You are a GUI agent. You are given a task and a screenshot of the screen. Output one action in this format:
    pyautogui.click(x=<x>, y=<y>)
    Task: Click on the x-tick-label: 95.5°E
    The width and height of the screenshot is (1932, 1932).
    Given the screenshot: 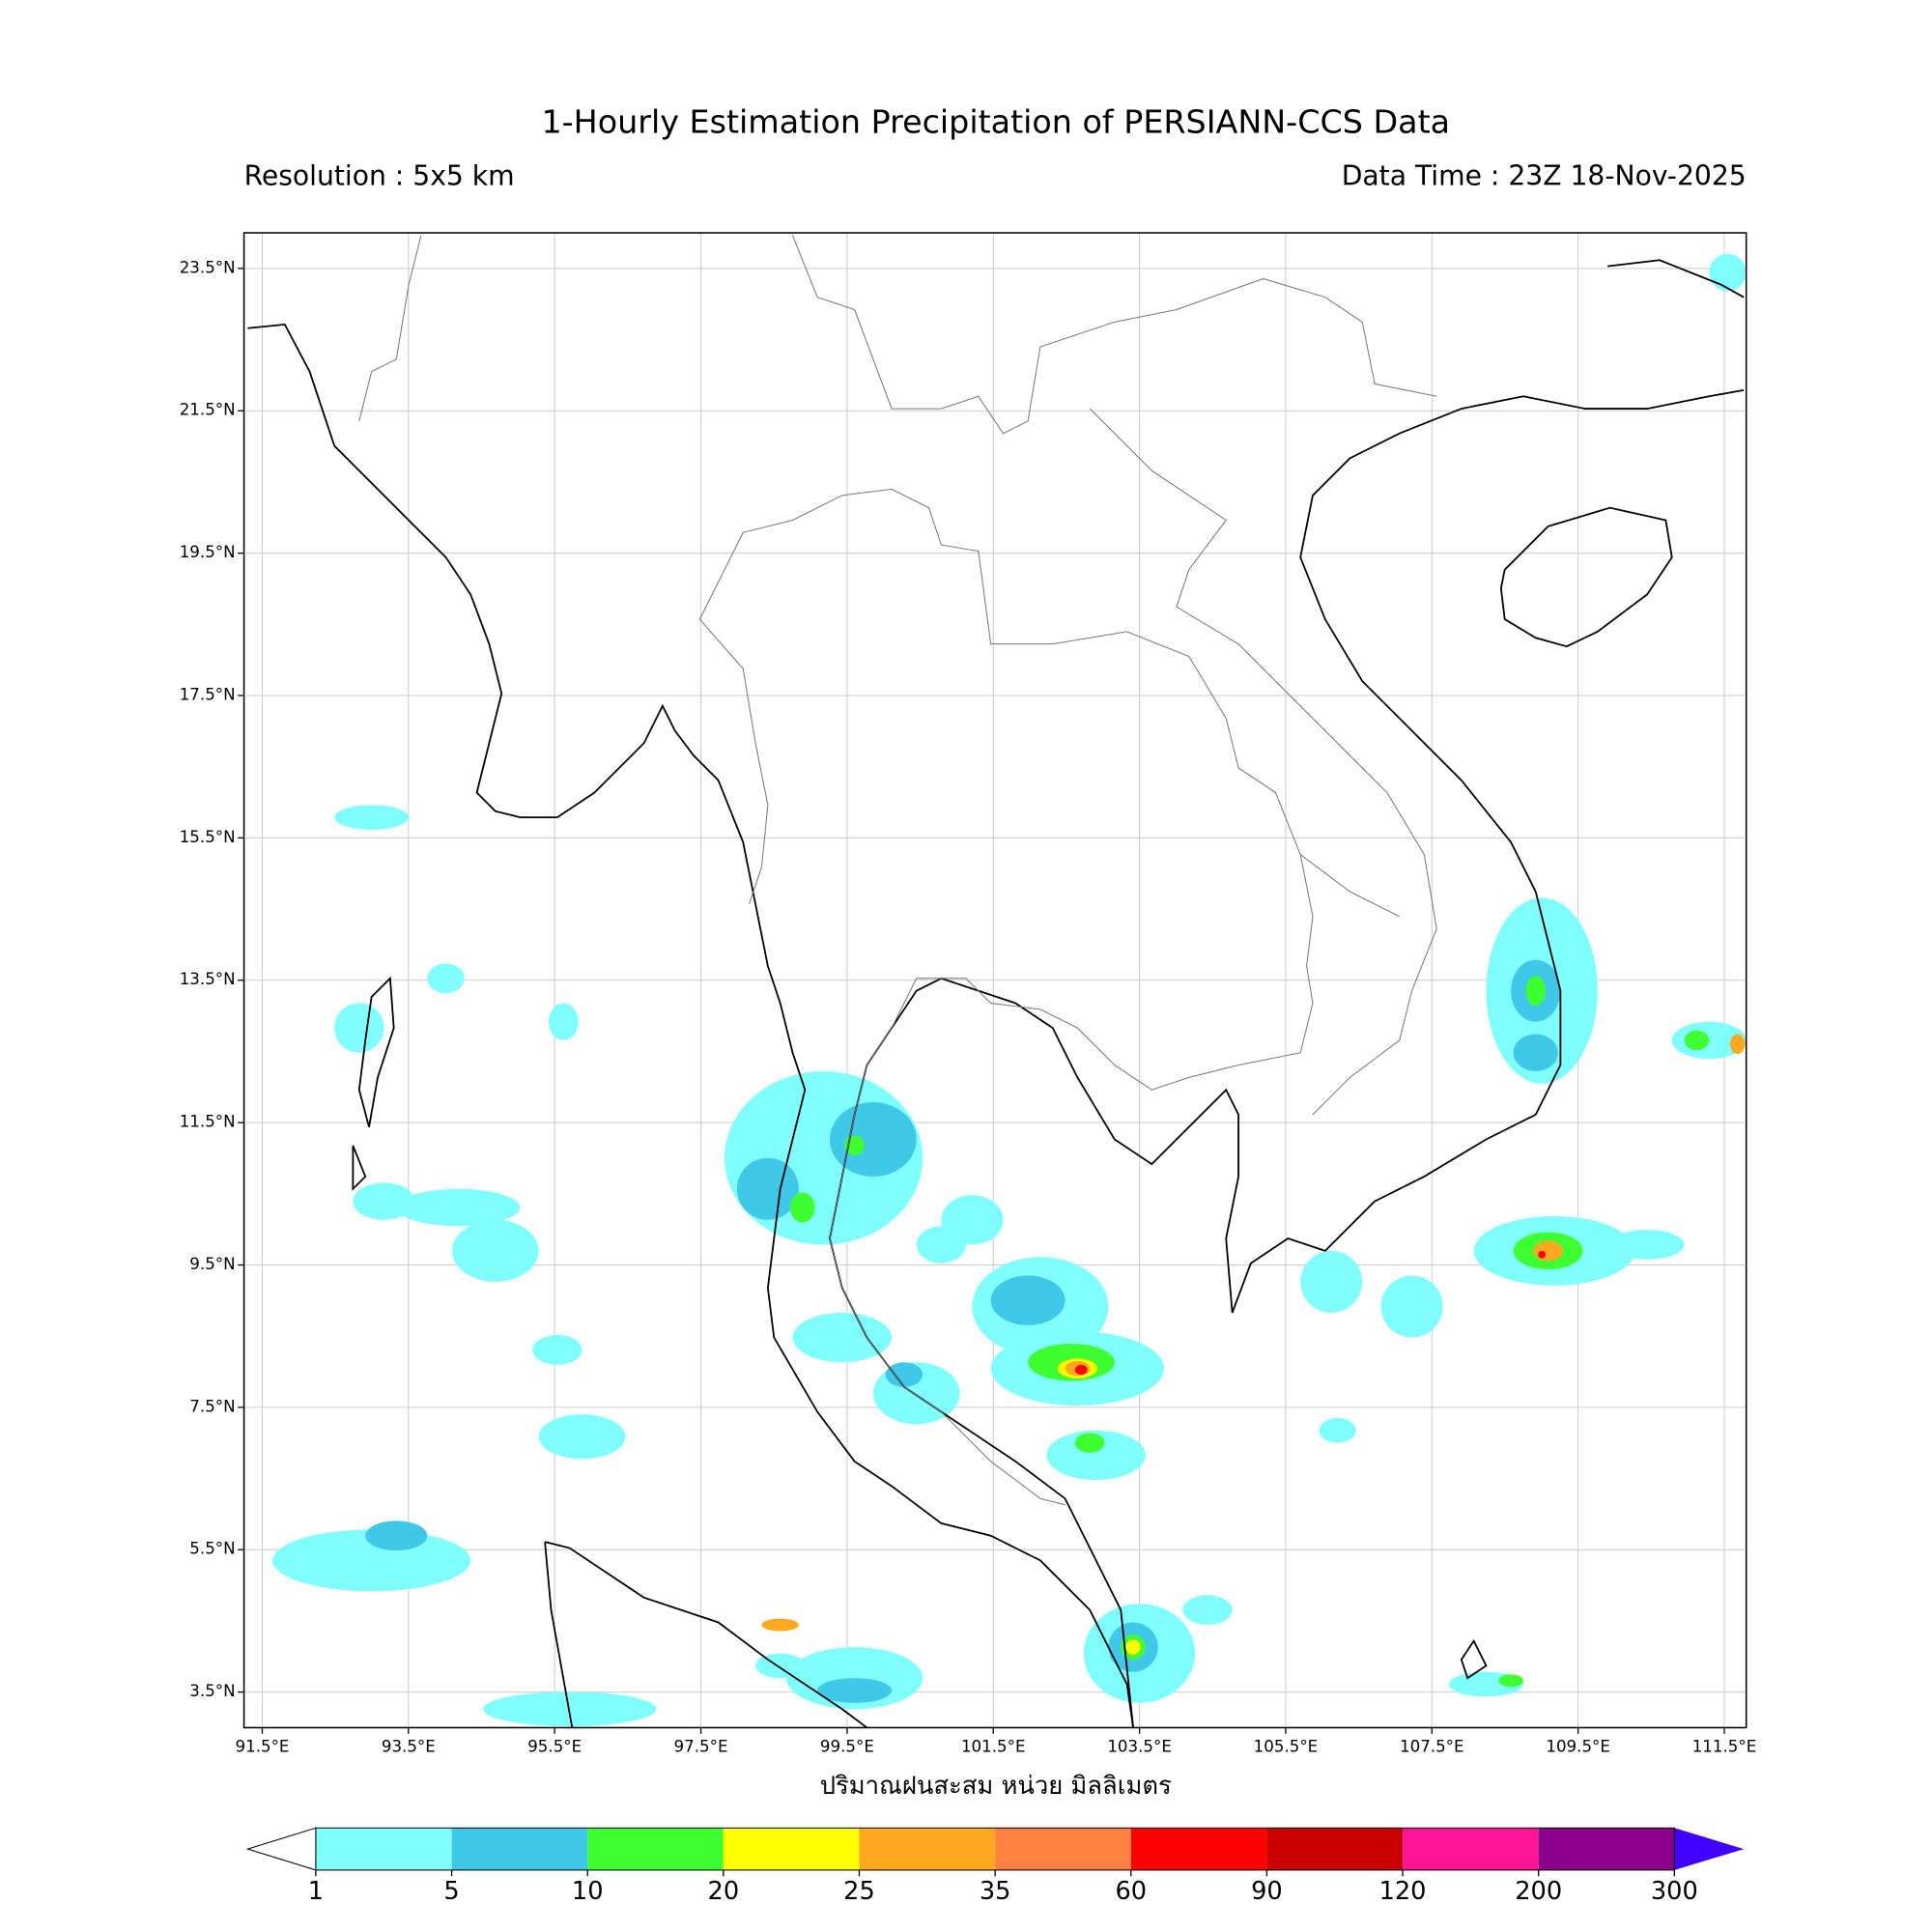 What is the action you would take?
    pyautogui.click(x=554, y=1746)
    